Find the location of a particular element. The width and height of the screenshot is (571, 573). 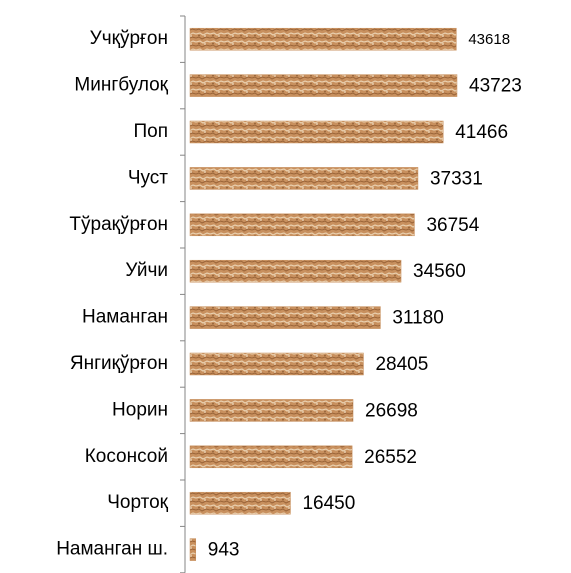

category-label: Учқўрғон is located at coordinates (129, 38).